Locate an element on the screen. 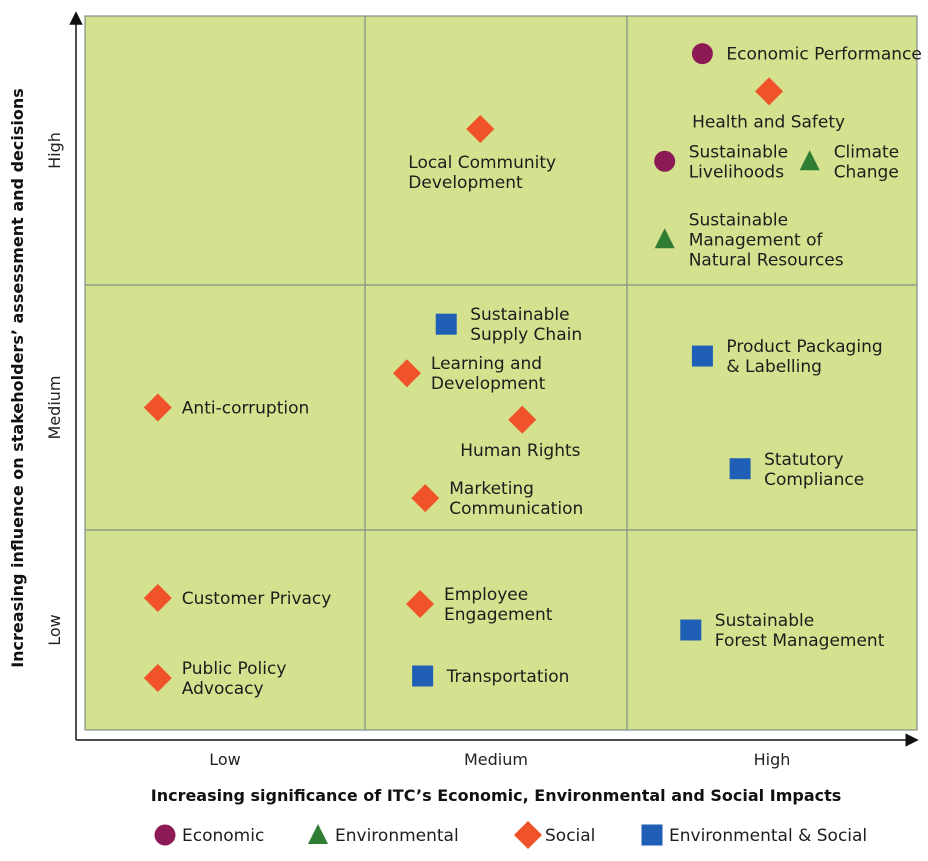 The height and width of the screenshot is (861, 928). point-label: Employee Engagement is located at coordinates (498, 605).